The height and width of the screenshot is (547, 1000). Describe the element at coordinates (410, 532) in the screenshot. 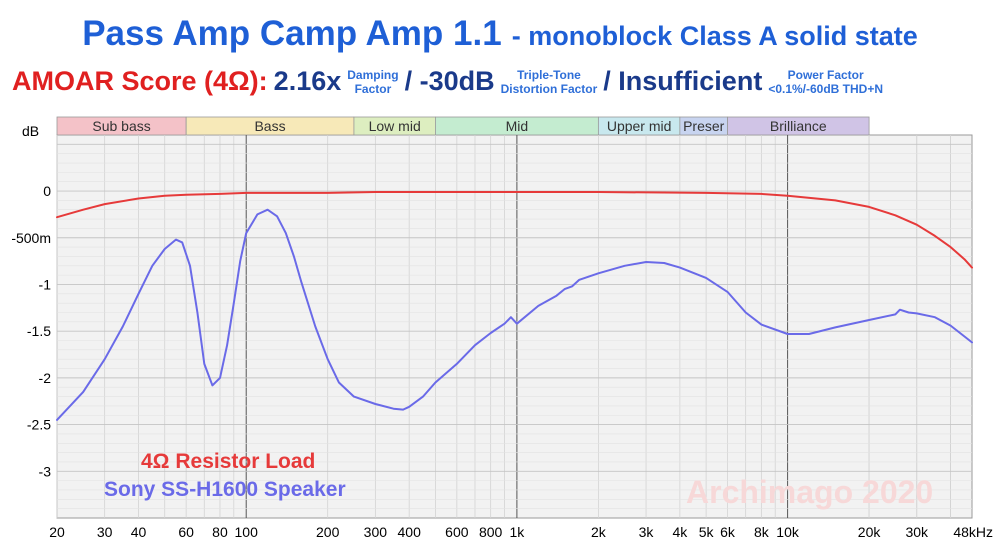

I see `x-tick-label: 400` at that location.